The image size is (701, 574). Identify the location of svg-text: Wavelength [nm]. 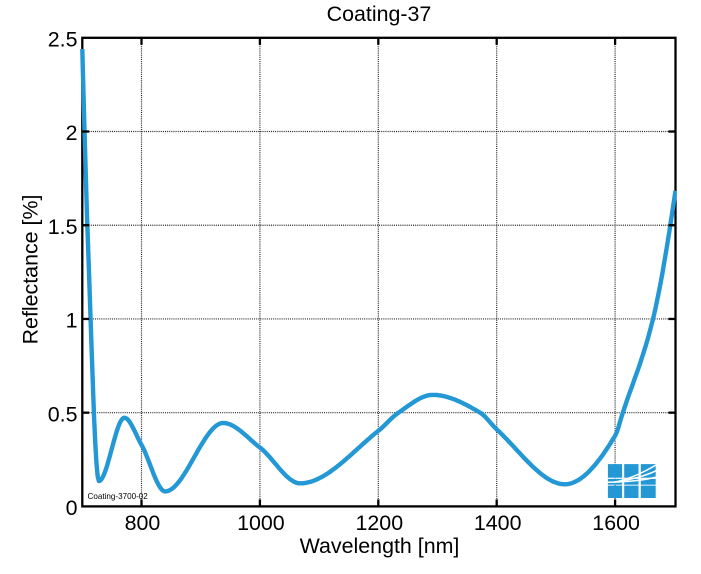
(380, 546).